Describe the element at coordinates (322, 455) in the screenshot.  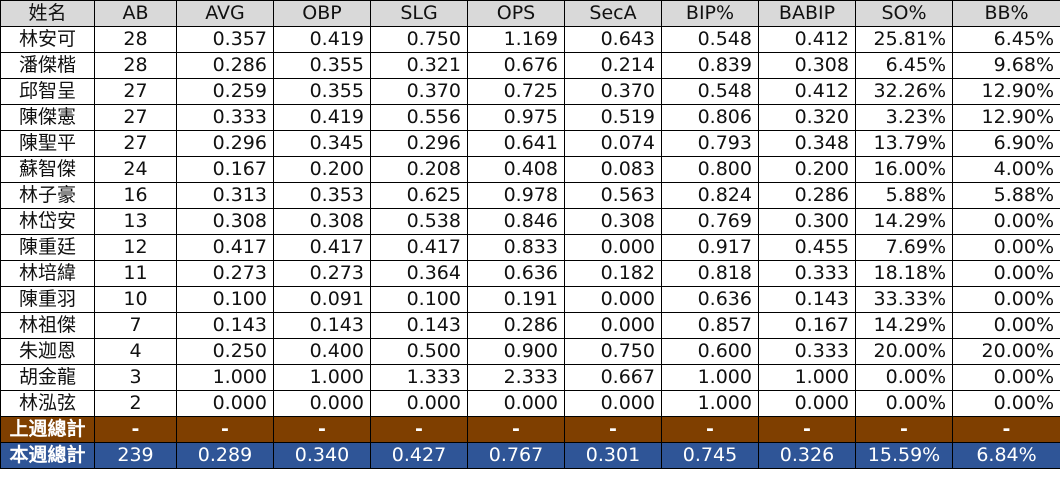
I see `total-stat-cell: 0.340` at that location.